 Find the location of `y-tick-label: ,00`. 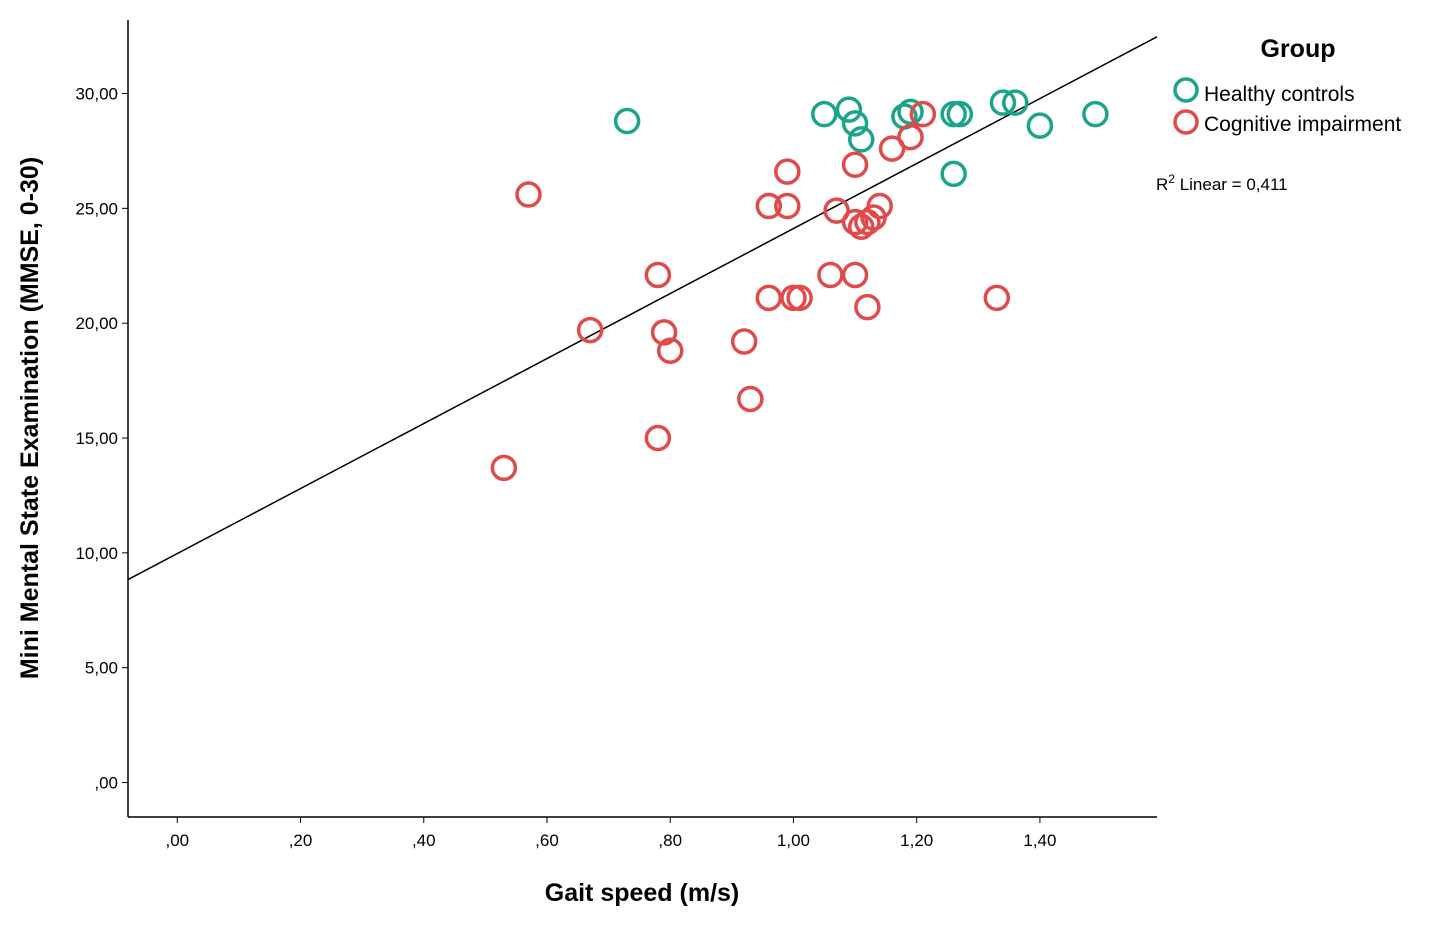

y-tick-label: ,00 is located at coordinates (106, 783).